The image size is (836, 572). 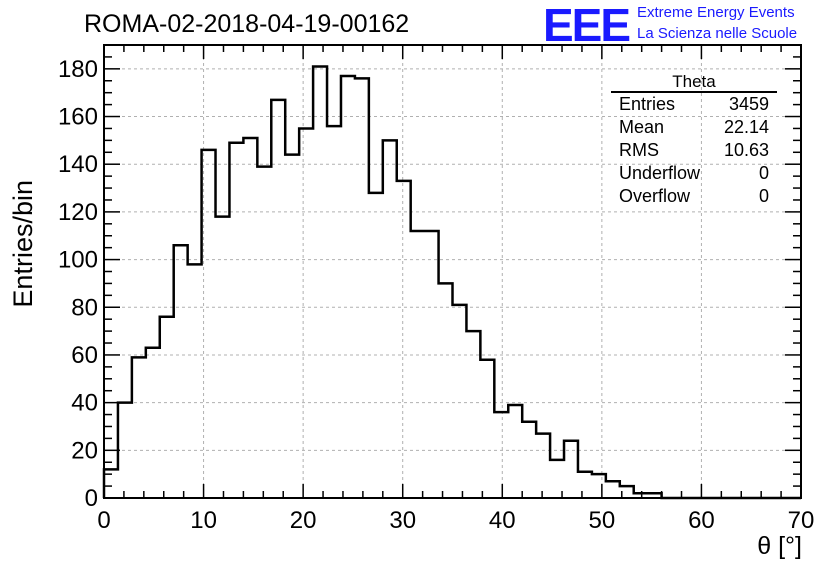 I want to click on x-tick-label: 20, so click(x=303, y=520).